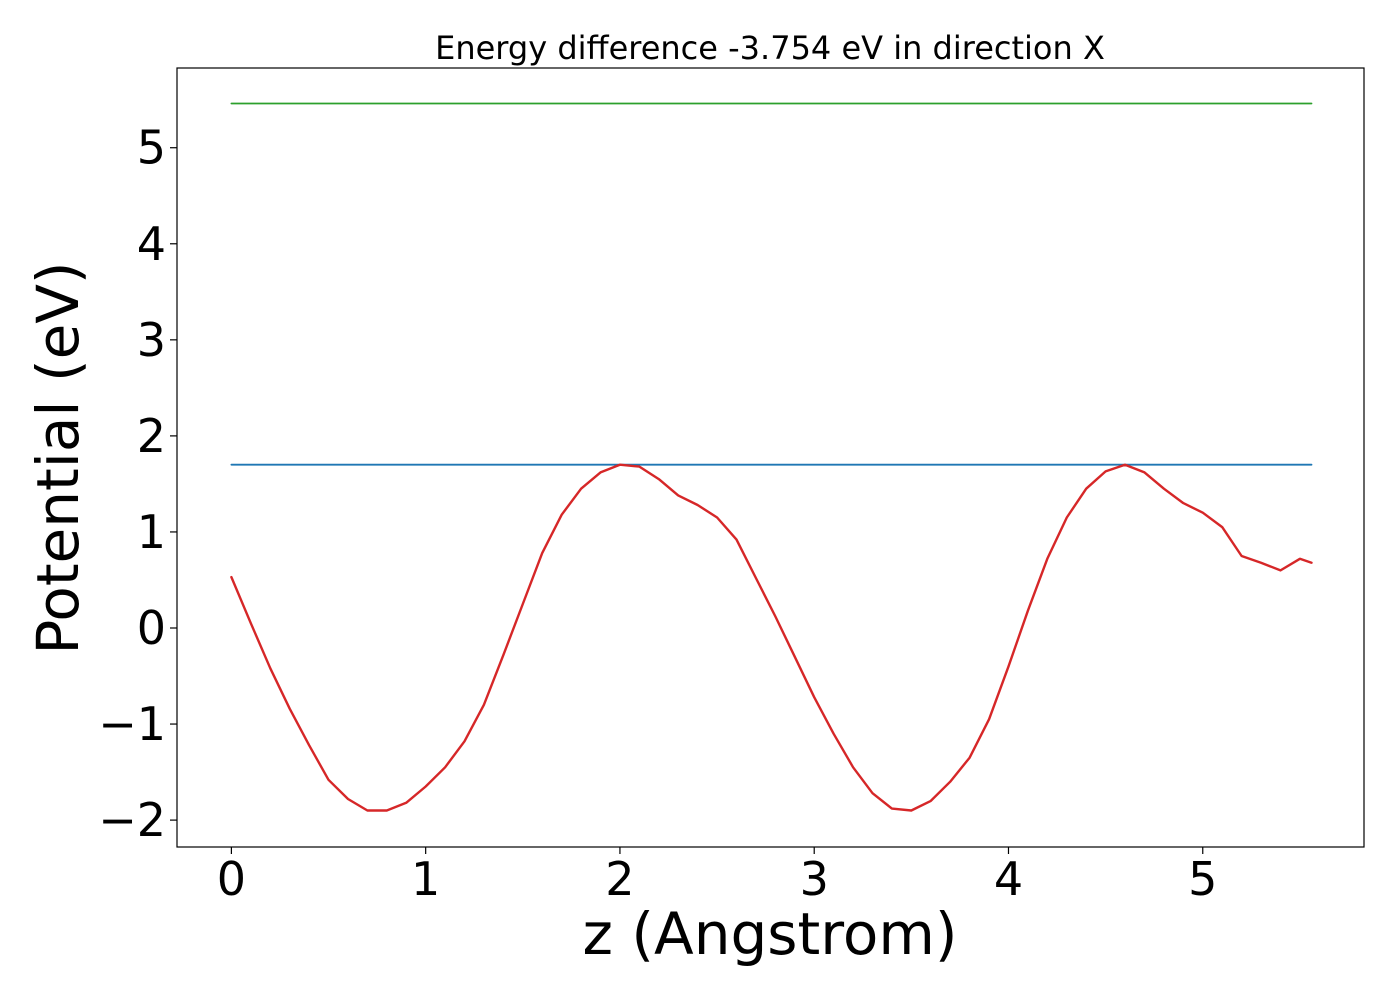 This screenshot has width=1400, height=1004. What do you see at coordinates (151, 148) in the screenshot?
I see `y-tick-label: 5` at bounding box center [151, 148].